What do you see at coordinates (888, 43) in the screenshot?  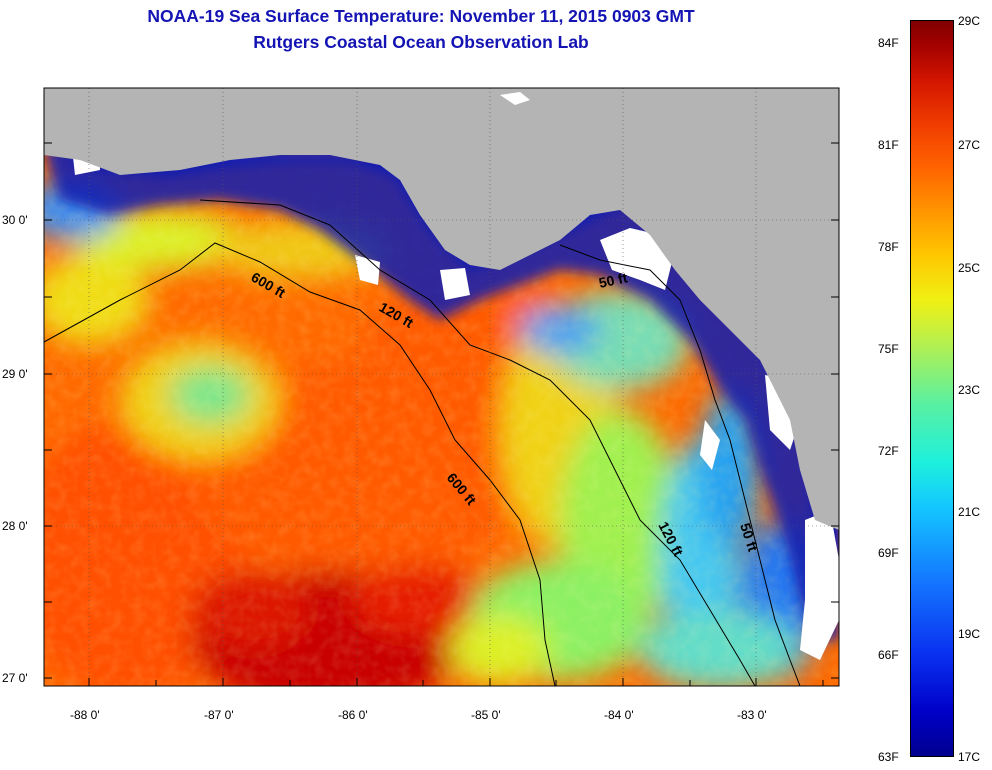 I see `colorbar-f-84: 84F` at bounding box center [888, 43].